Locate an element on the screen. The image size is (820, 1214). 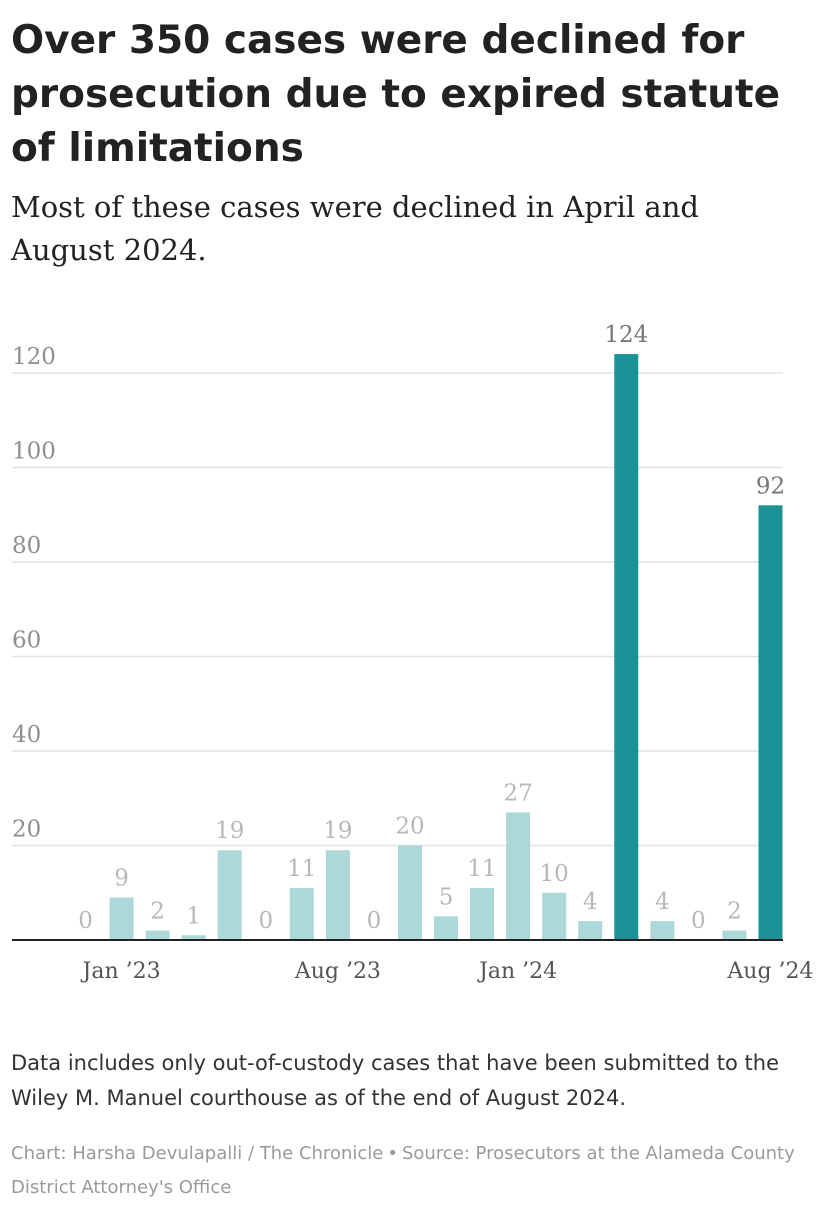
bar-value-label: 9 is located at coordinates (121, 878).